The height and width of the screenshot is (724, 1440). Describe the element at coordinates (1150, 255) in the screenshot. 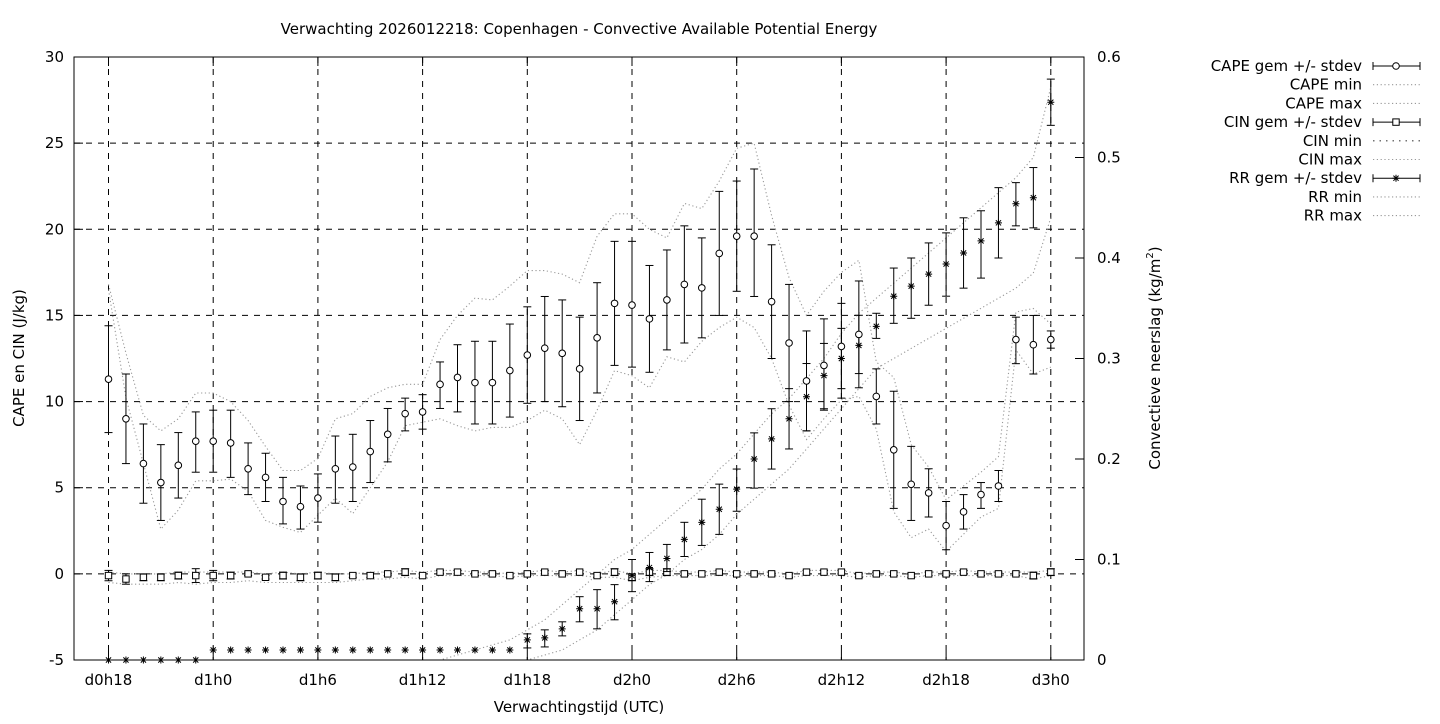

I see `y2-axis-label-sup: 2` at that location.